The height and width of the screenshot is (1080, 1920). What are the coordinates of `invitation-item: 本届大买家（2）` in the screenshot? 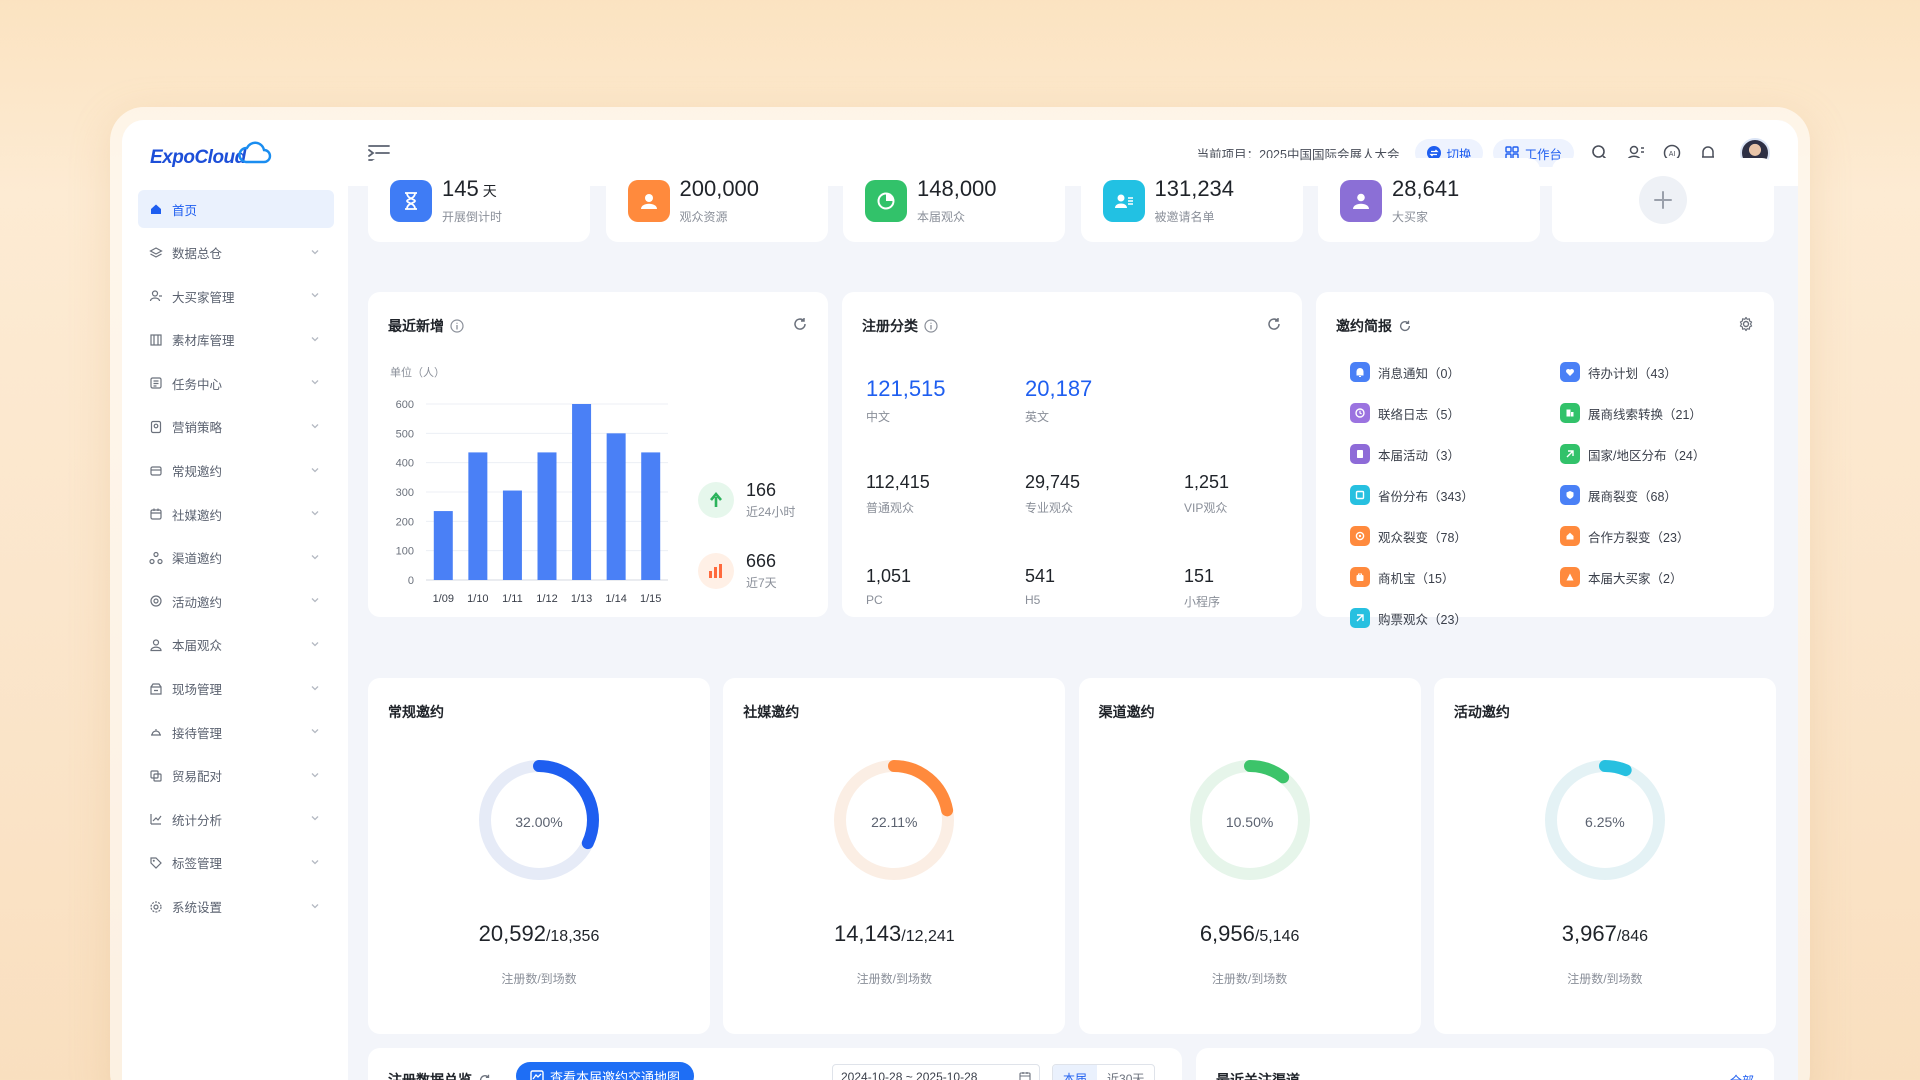 It's located at (1621, 577).